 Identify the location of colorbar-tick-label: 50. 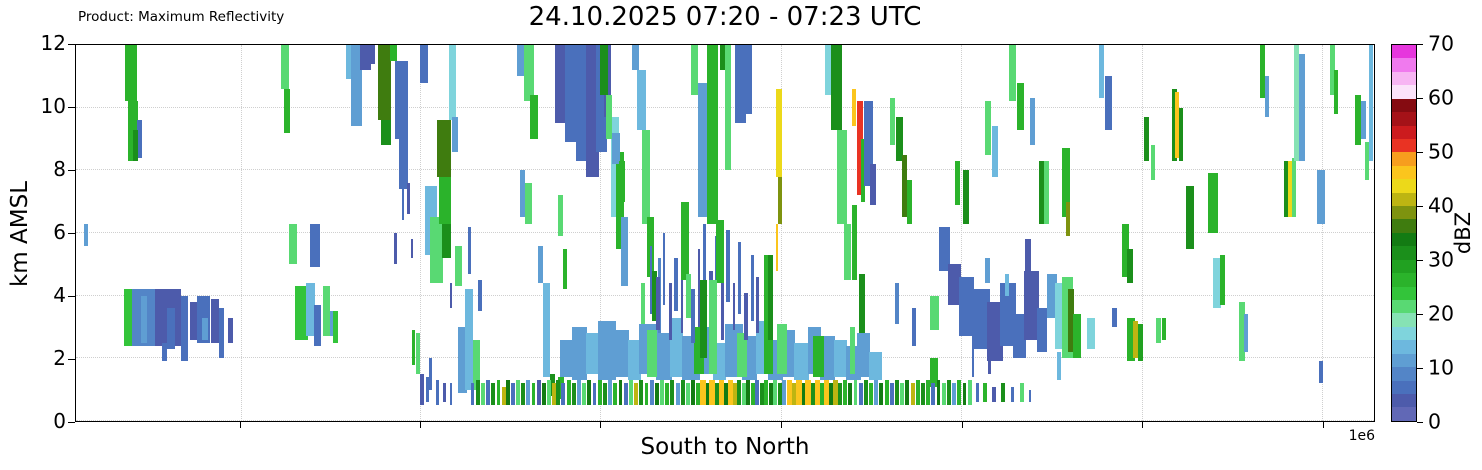
(1441, 151).